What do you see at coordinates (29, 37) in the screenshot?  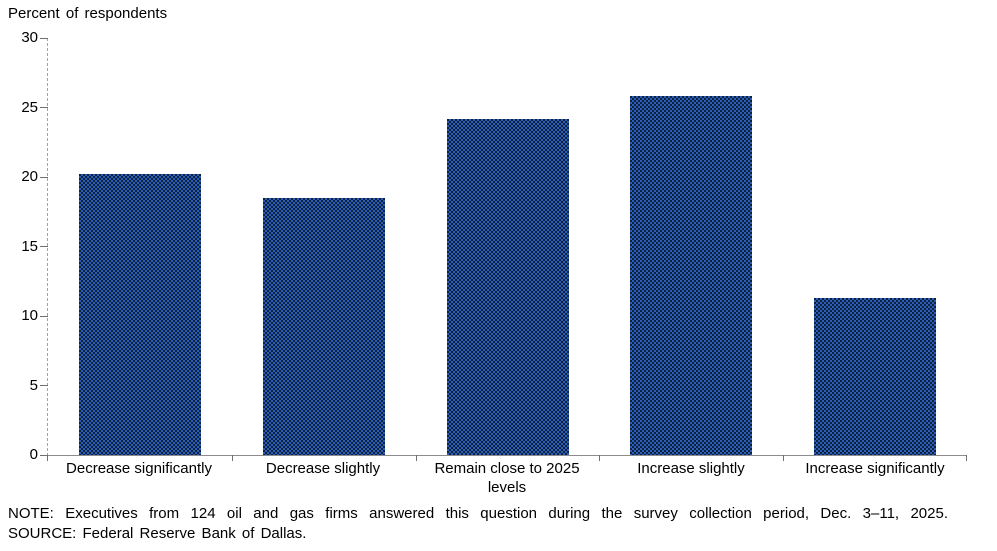 I see `y-tick-label: 30` at bounding box center [29, 37].